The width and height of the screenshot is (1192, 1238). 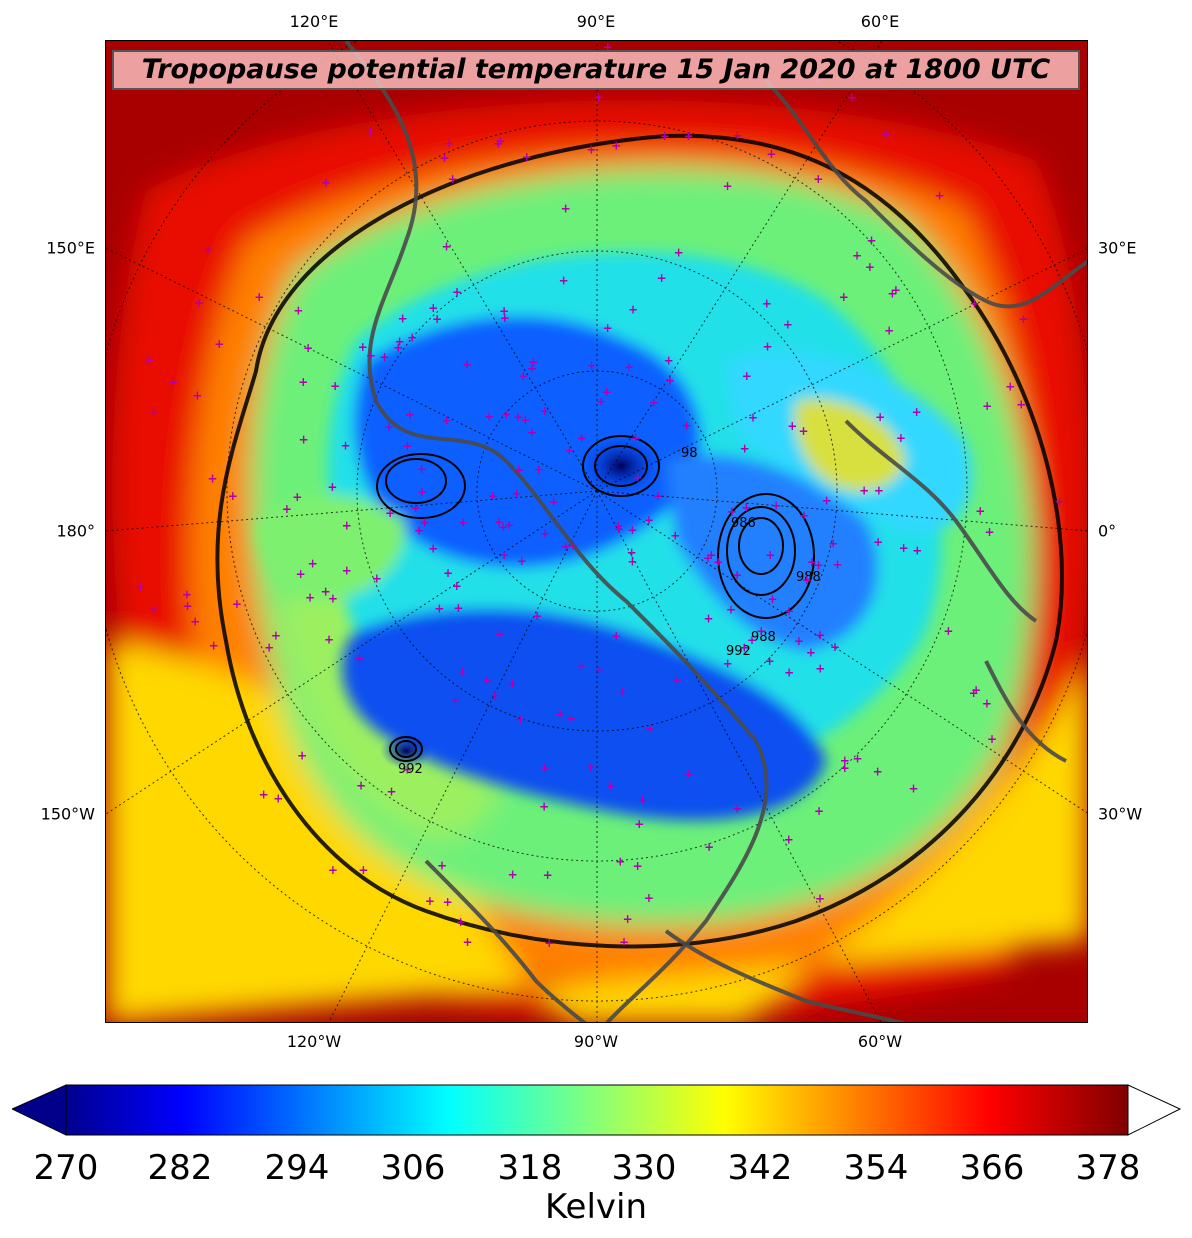 What do you see at coordinates (597, 1110) in the screenshot?
I see `colorbar-gradient` at bounding box center [597, 1110].